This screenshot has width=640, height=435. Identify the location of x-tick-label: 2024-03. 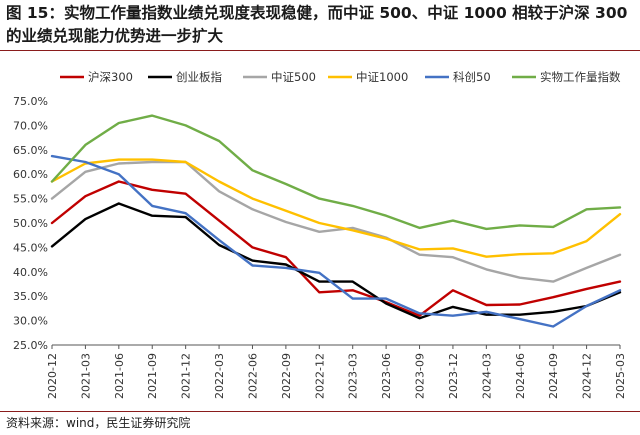
(486, 376).